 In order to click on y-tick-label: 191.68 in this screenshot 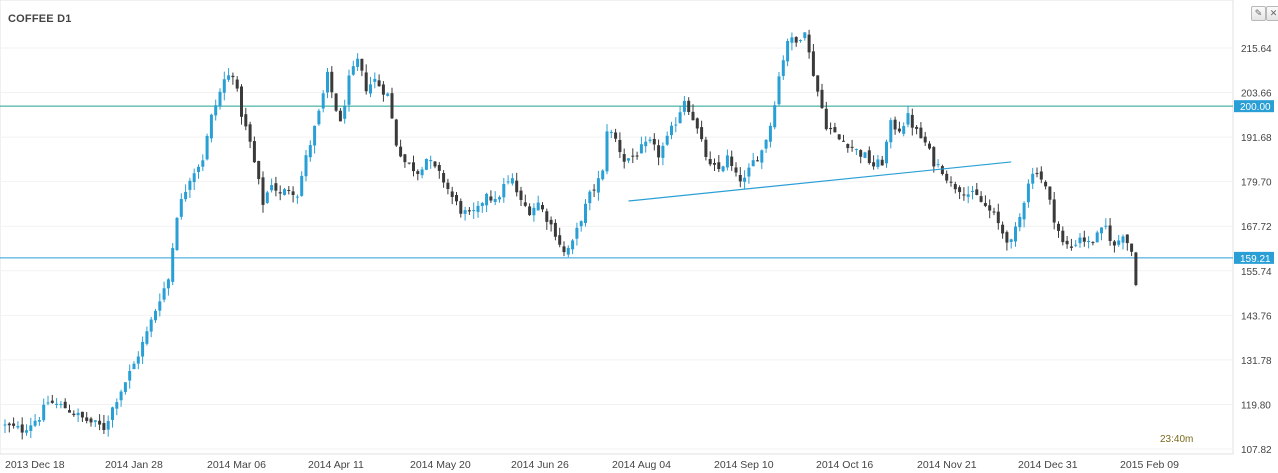, I will do `click(1256, 138)`.